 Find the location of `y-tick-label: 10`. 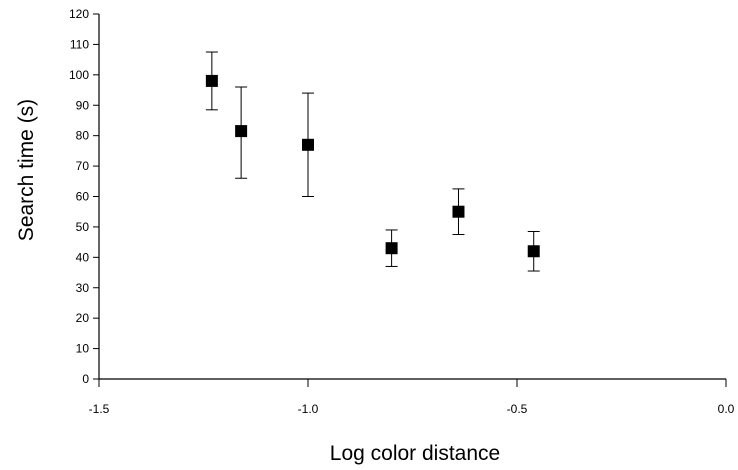

y-tick-label: 10 is located at coordinates (83, 349).